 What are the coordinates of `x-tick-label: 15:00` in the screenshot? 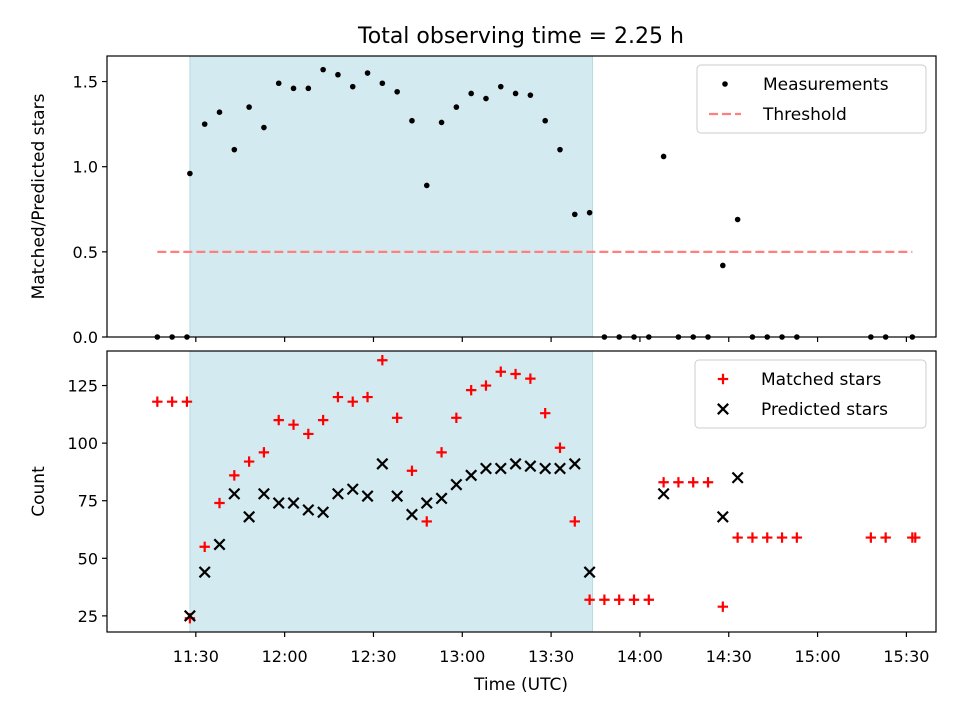 It's located at (818, 656).